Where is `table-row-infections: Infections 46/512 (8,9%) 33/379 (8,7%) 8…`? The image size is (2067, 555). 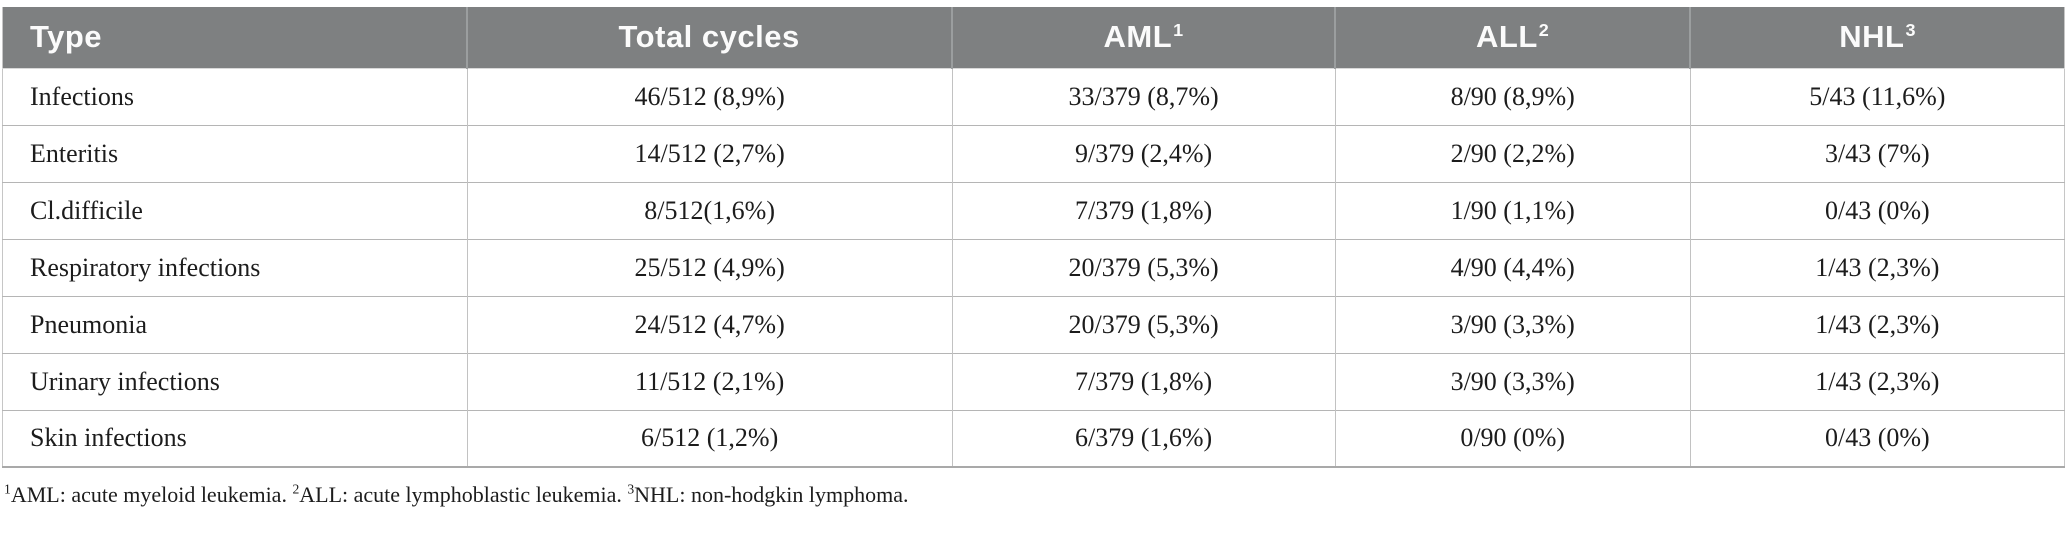
table-row-infections: Infections 46/512 (8,9%) 33/379 (8,7%) 8… is located at coordinates (1033, 96).